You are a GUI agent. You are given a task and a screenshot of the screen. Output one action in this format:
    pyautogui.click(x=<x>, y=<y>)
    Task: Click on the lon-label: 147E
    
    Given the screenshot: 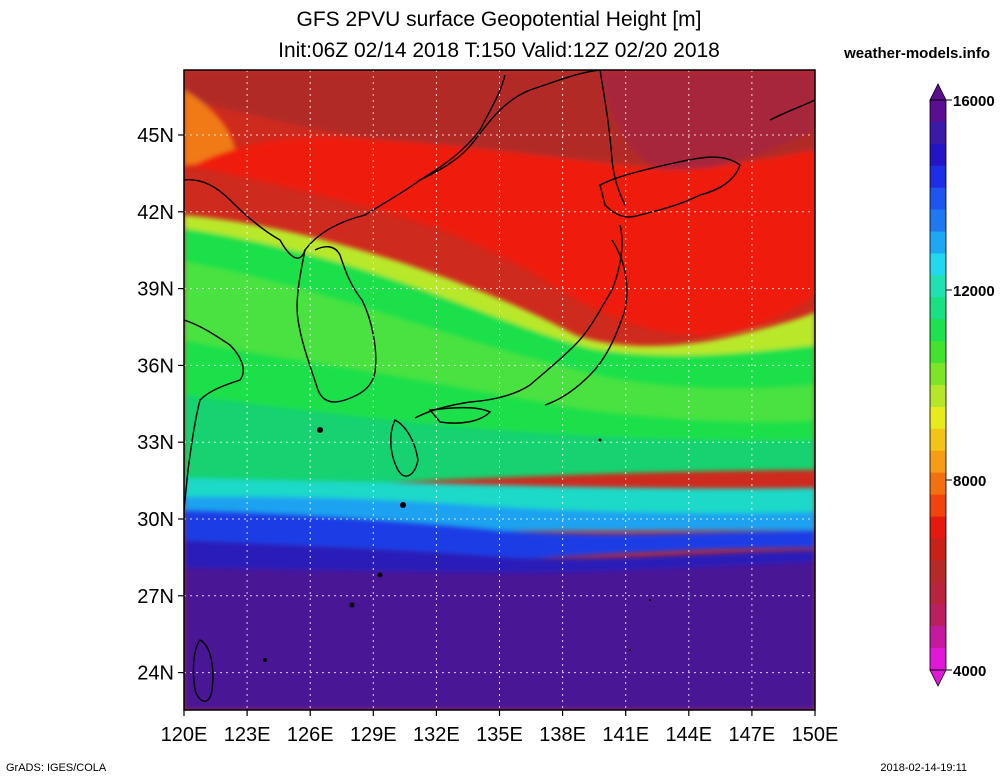 What is the action you would take?
    pyautogui.click(x=752, y=735)
    